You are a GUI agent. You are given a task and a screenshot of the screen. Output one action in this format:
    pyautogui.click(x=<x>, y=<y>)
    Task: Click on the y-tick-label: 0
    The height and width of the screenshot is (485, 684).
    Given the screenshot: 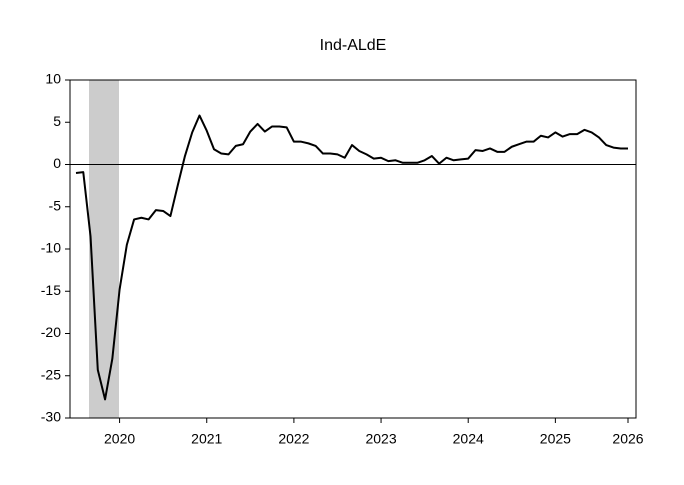 What is the action you would take?
    pyautogui.click(x=57, y=163)
    